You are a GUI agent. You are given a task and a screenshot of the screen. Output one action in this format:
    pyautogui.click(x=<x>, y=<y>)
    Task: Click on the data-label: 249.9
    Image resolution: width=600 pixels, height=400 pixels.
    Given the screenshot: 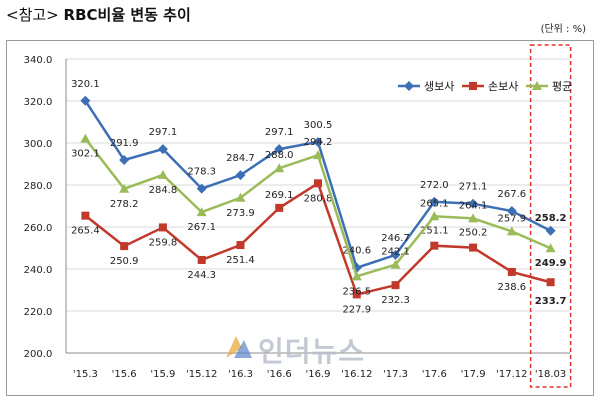 What is the action you would take?
    pyautogui.click(x=551, y=263)
    